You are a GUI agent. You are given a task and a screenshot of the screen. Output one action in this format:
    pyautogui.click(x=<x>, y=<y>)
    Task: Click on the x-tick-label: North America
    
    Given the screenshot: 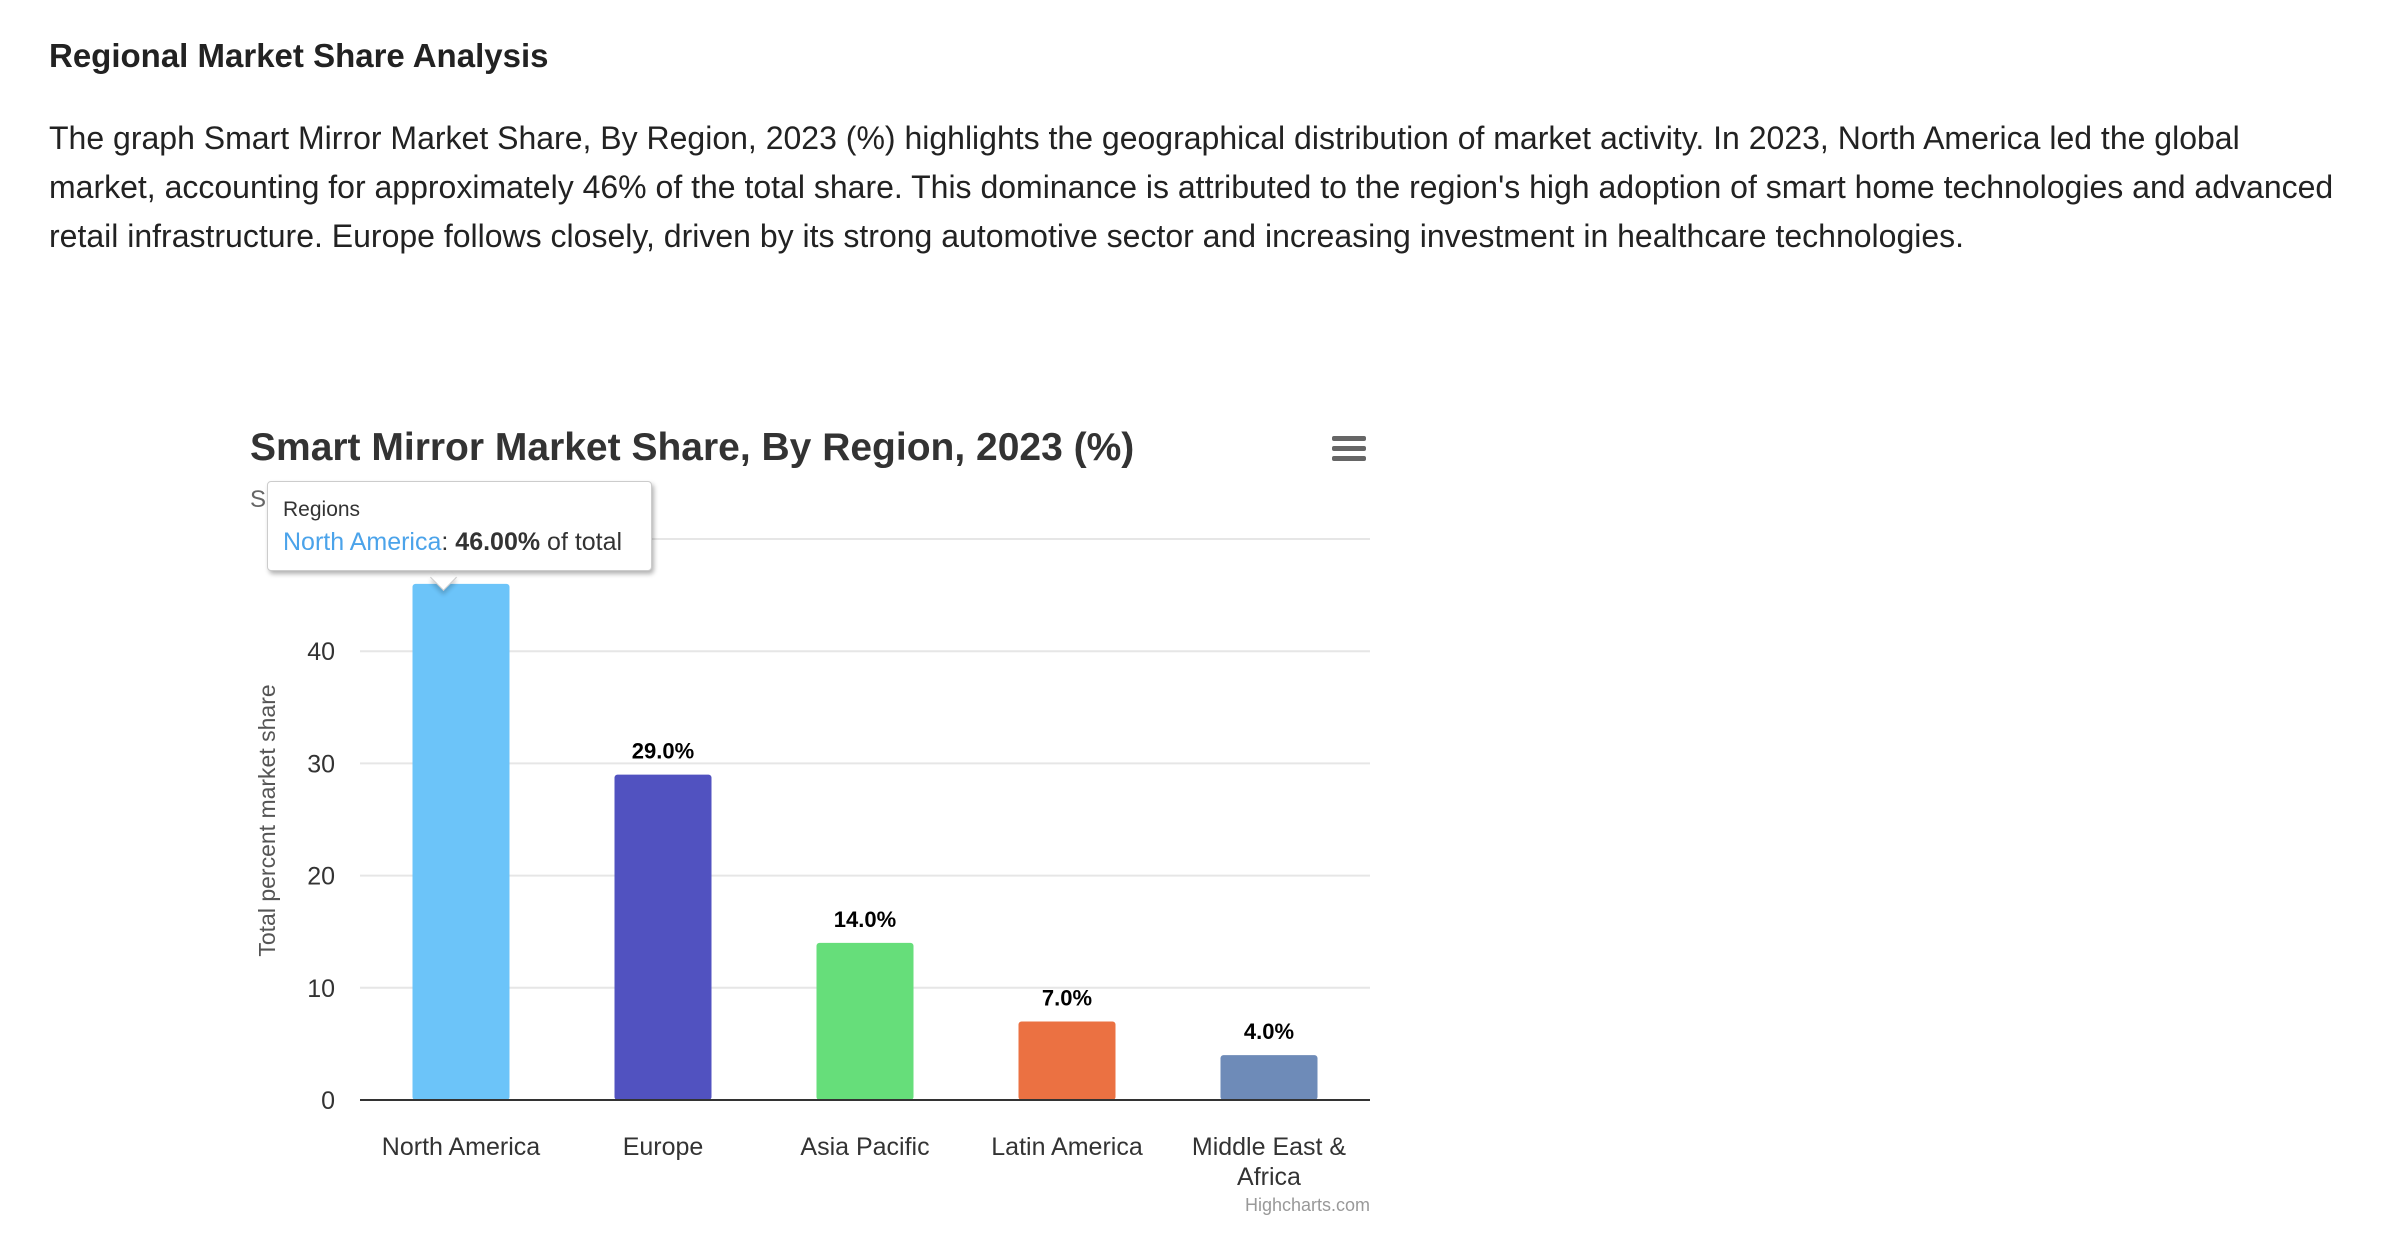 What is the action you would take?
    pyautogui.click(x=461, y=1147)
    